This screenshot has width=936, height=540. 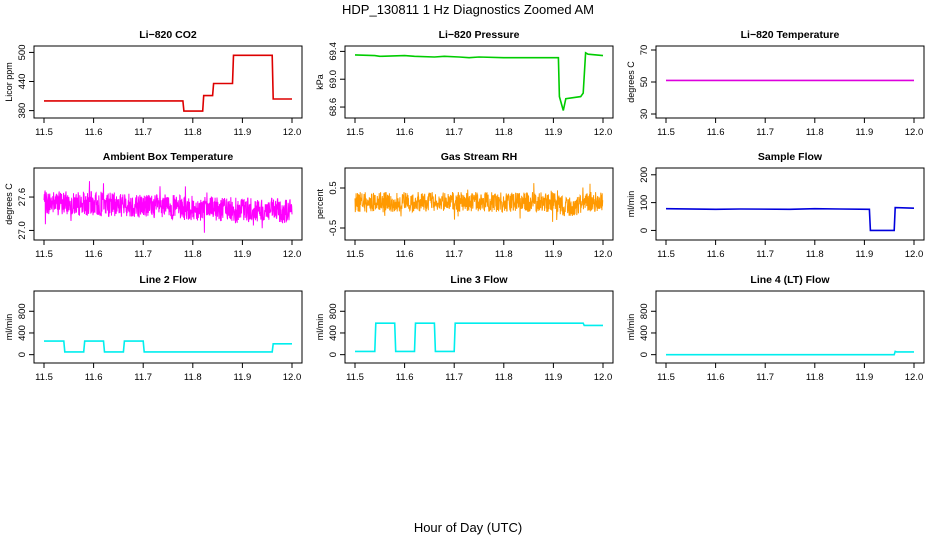 I want to click on y-tick-label: 27.0, so click(x=22, y=230).